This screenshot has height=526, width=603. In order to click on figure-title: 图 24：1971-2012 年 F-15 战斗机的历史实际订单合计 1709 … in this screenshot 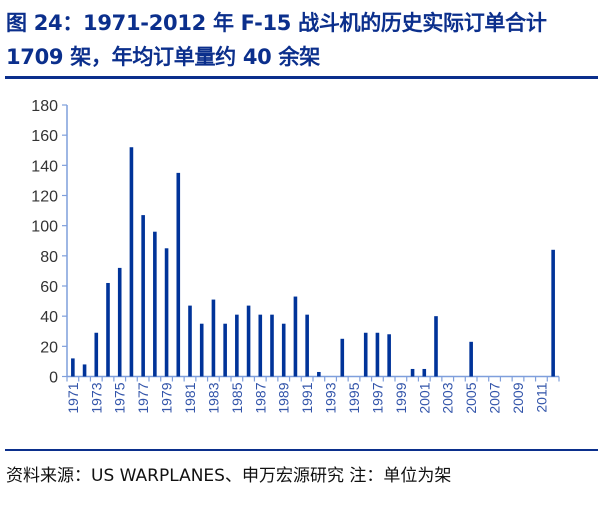, I will do `click(276, 40)`.